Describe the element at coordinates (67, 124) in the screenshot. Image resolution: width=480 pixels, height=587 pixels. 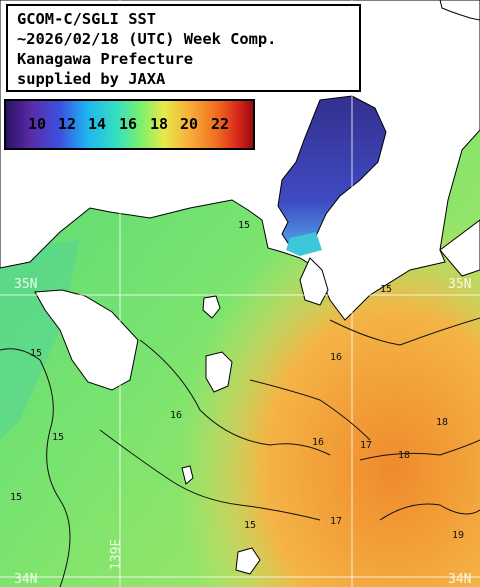
I see `scale-tick: 12` at that location.